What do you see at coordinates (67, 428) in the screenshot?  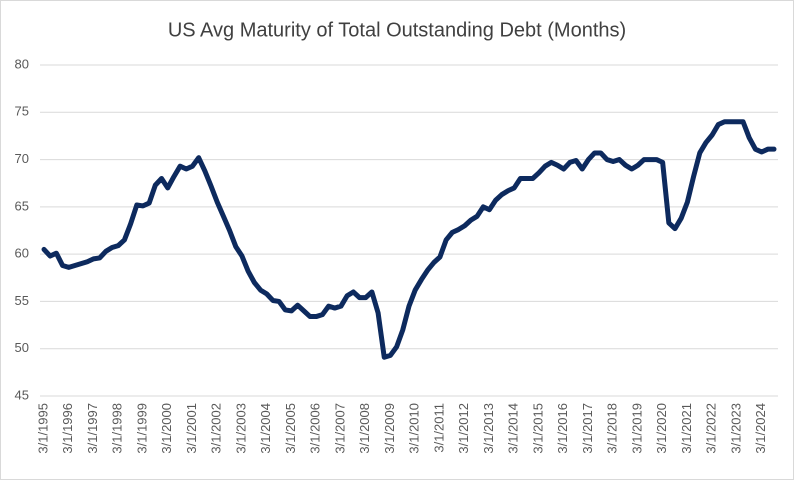 I see `x-tick-label: 3/1/1996` at bounding box center [67, 428].